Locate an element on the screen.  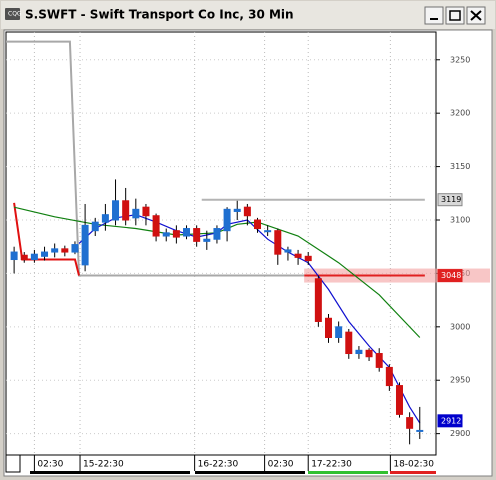
window-buttons is located at coordinates (455, 15).